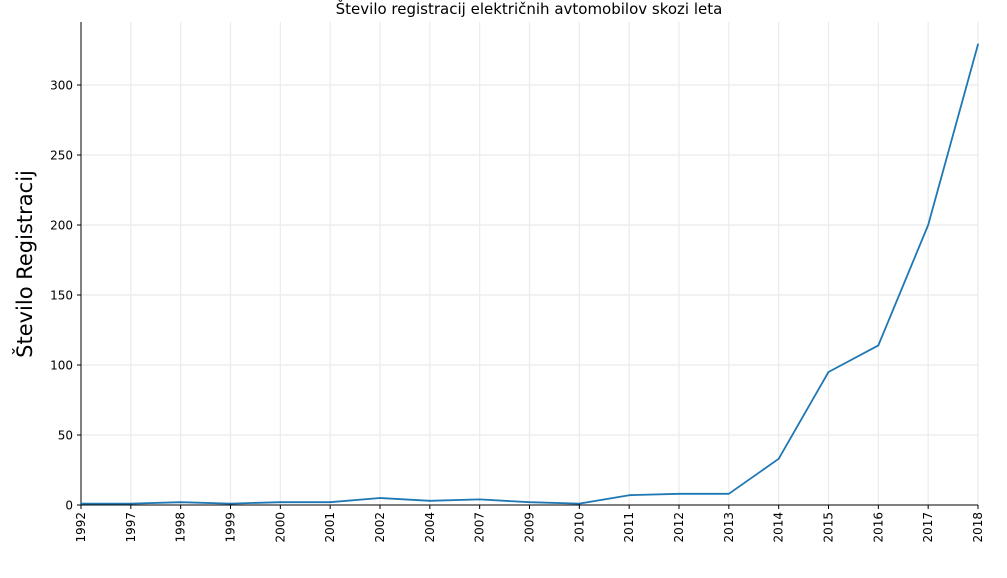  I want to click on x-tick-label: 2010, so click(579, 527).